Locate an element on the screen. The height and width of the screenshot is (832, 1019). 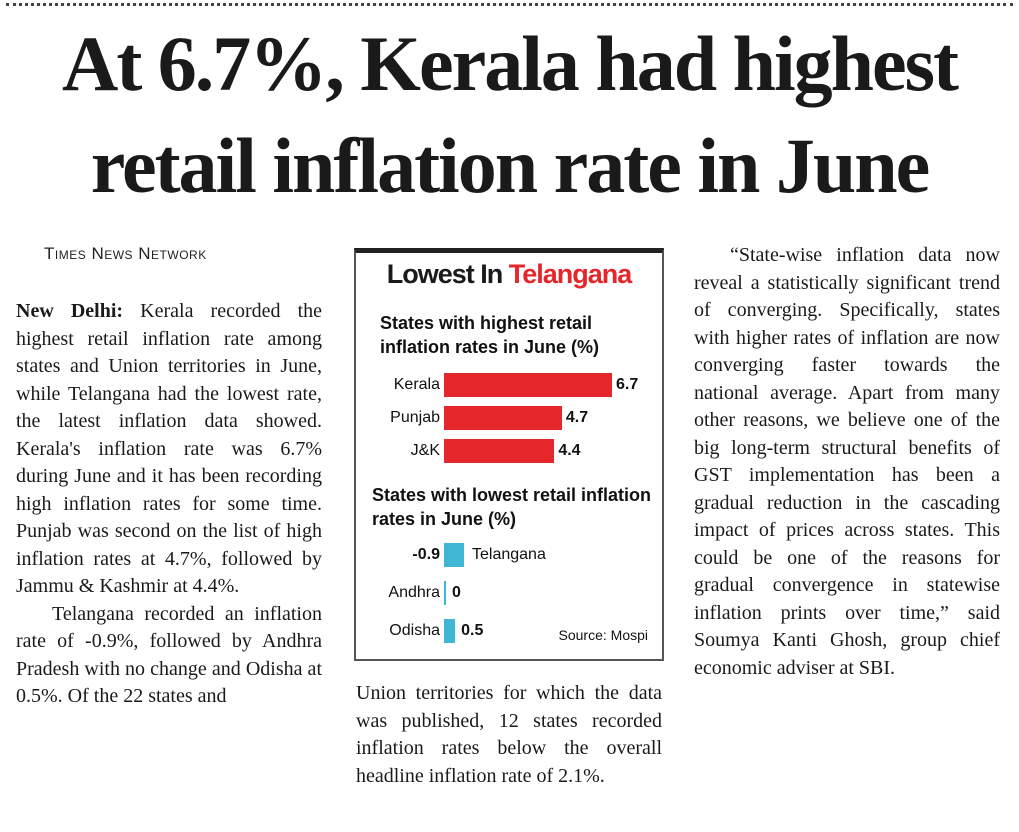
lowest-value-label: -0.9 is located at coordinates (426, 554).